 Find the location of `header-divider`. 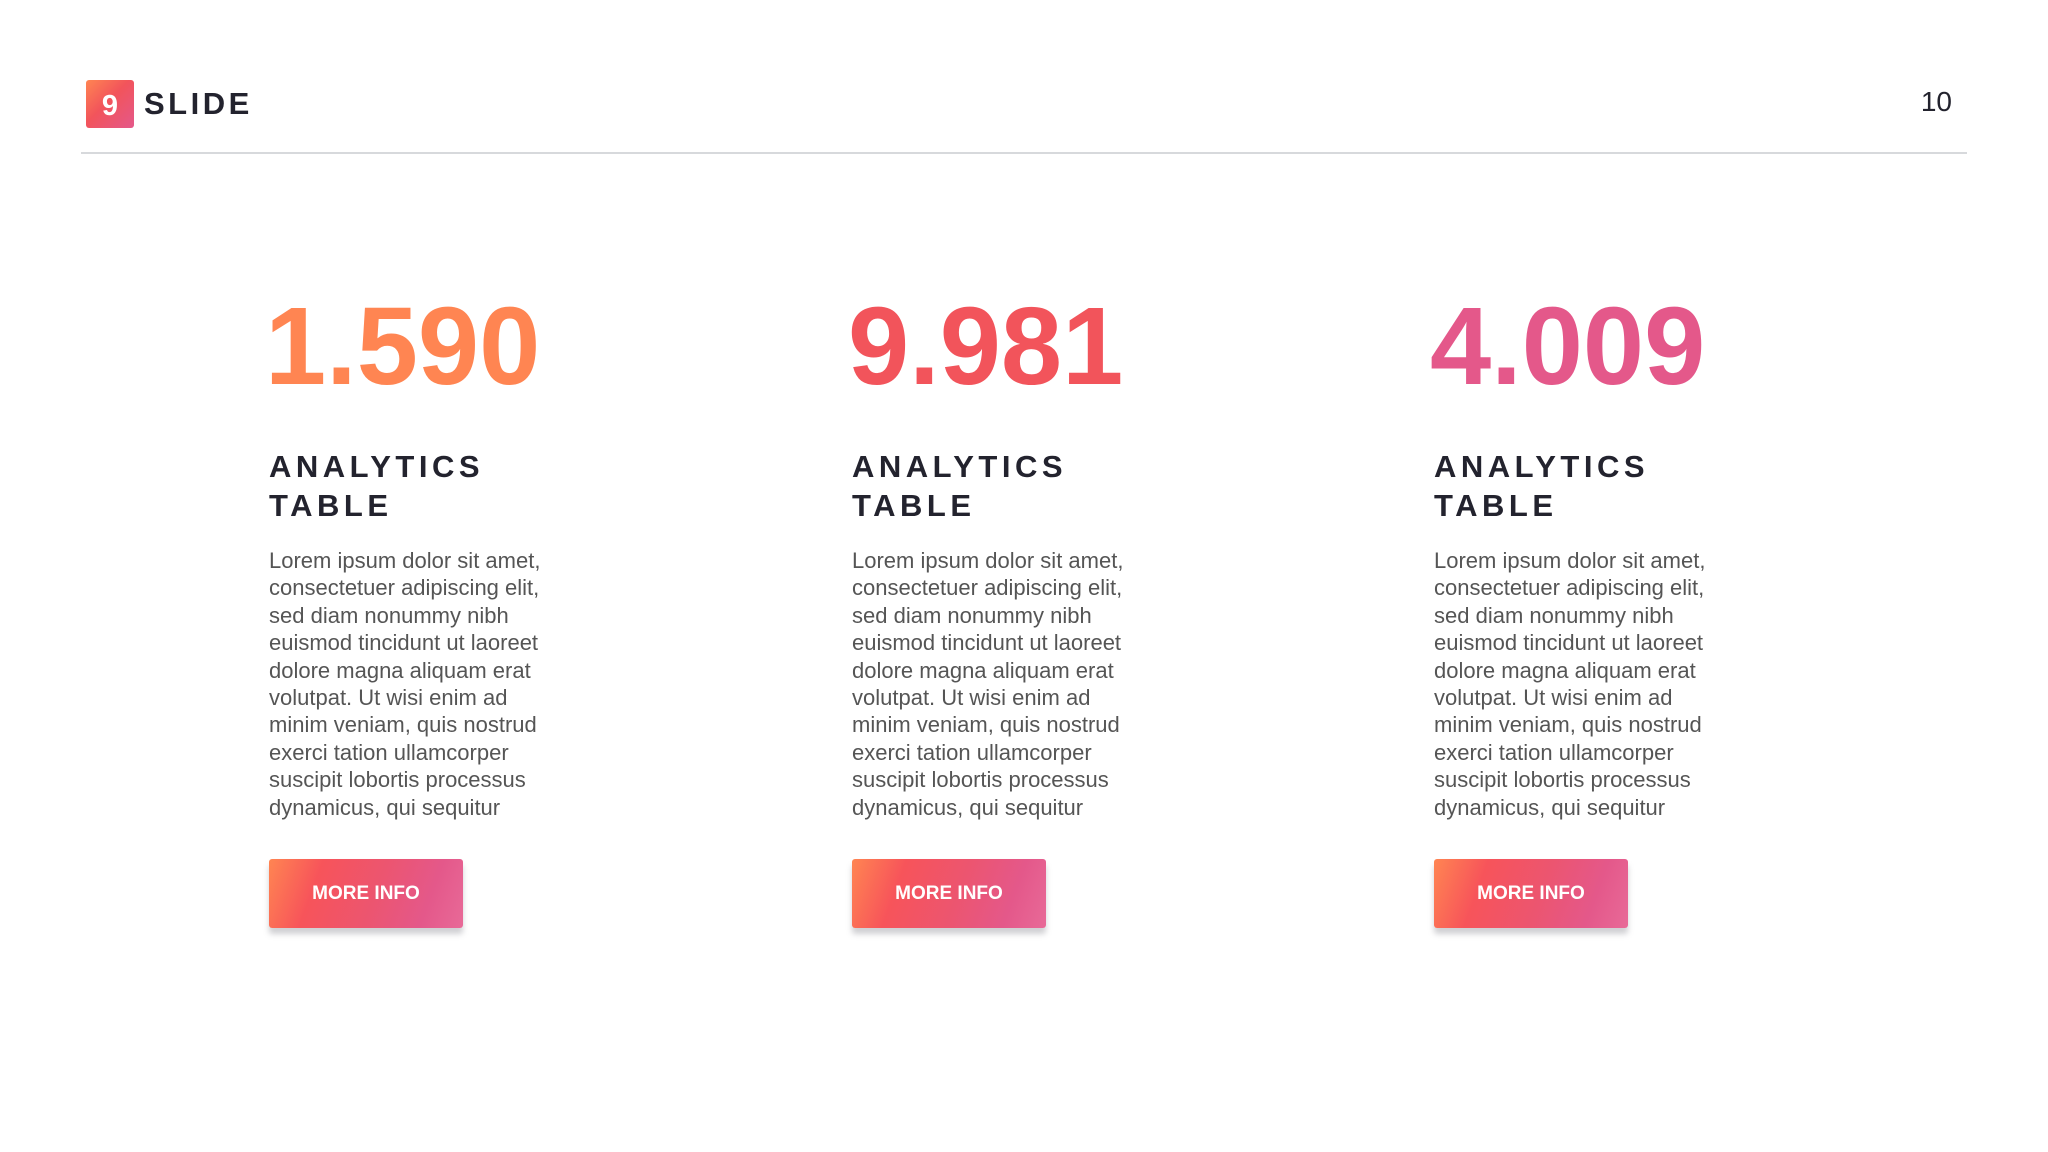

header-divider is located at coordinates (1024, 153).